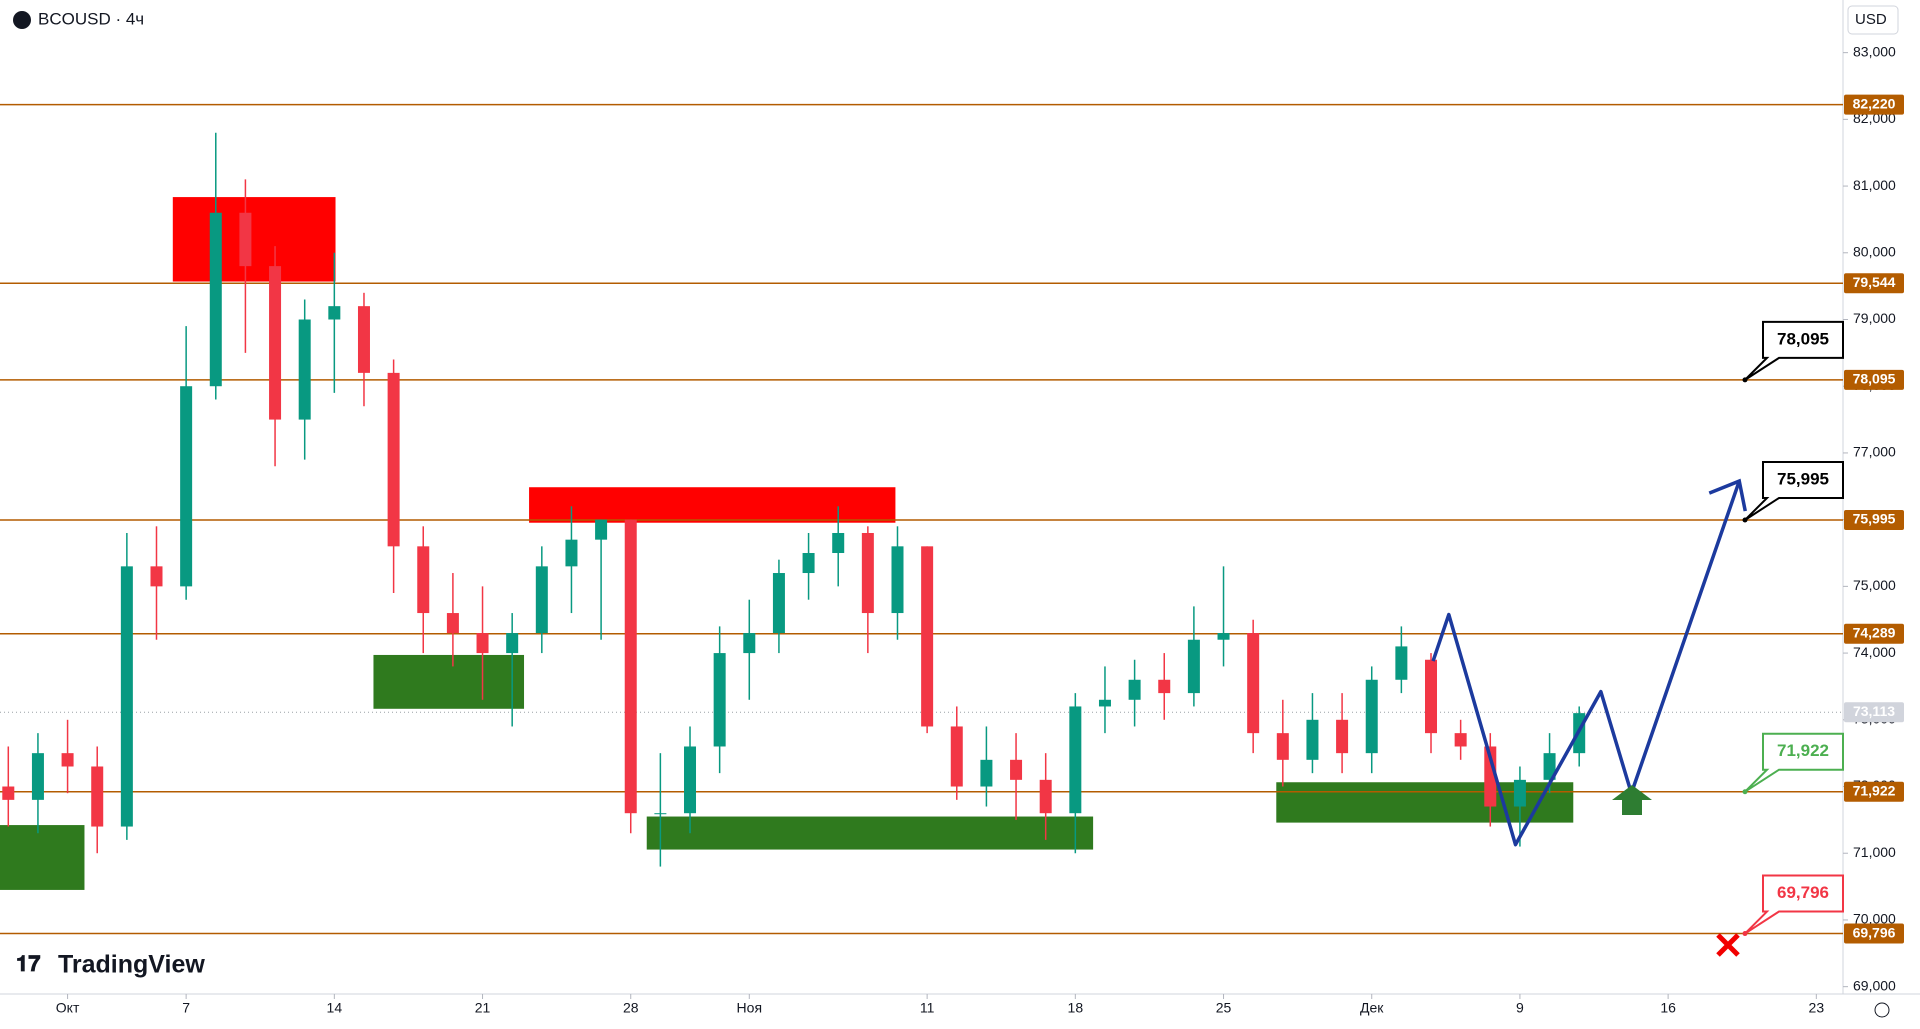 The width and height of the screenshot is (1920, 1029). I want to click on x-tick-label: Ноя, so click(749, 1008).